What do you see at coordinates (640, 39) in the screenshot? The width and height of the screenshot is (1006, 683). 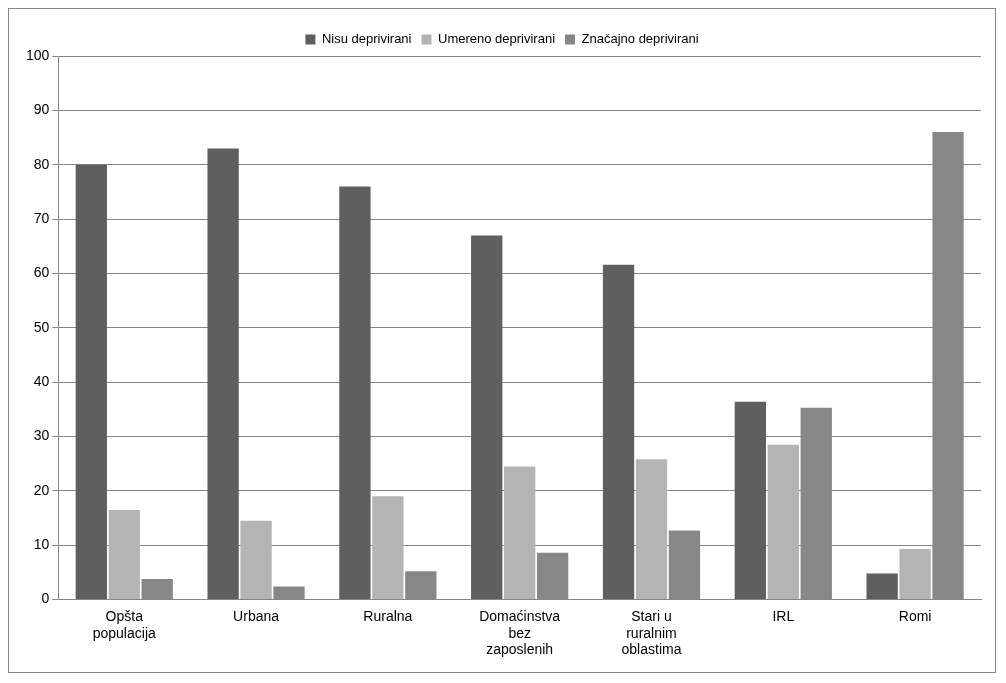 I see `legend-label: Značajno deprivirani` at bounding box center [640, 39].